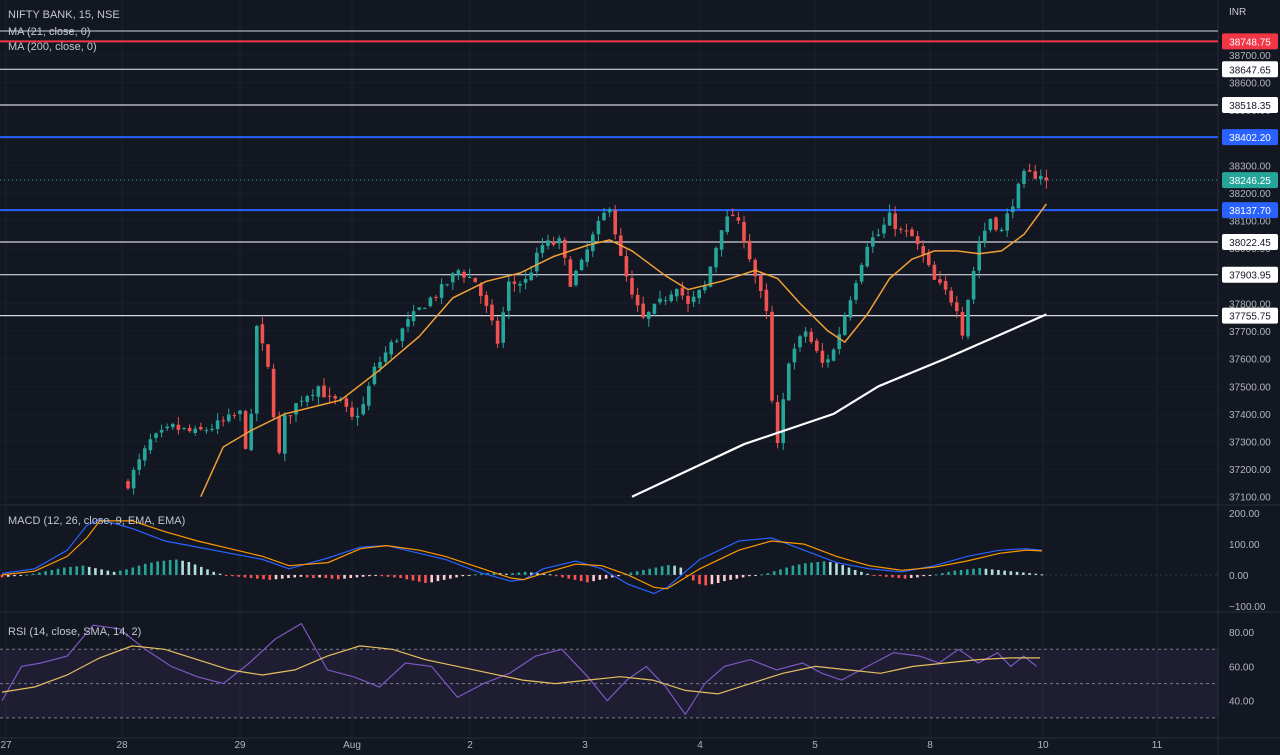  I want to click on symbol-legend: NIFTY BANK, 15, NSE, so click(64, 15).